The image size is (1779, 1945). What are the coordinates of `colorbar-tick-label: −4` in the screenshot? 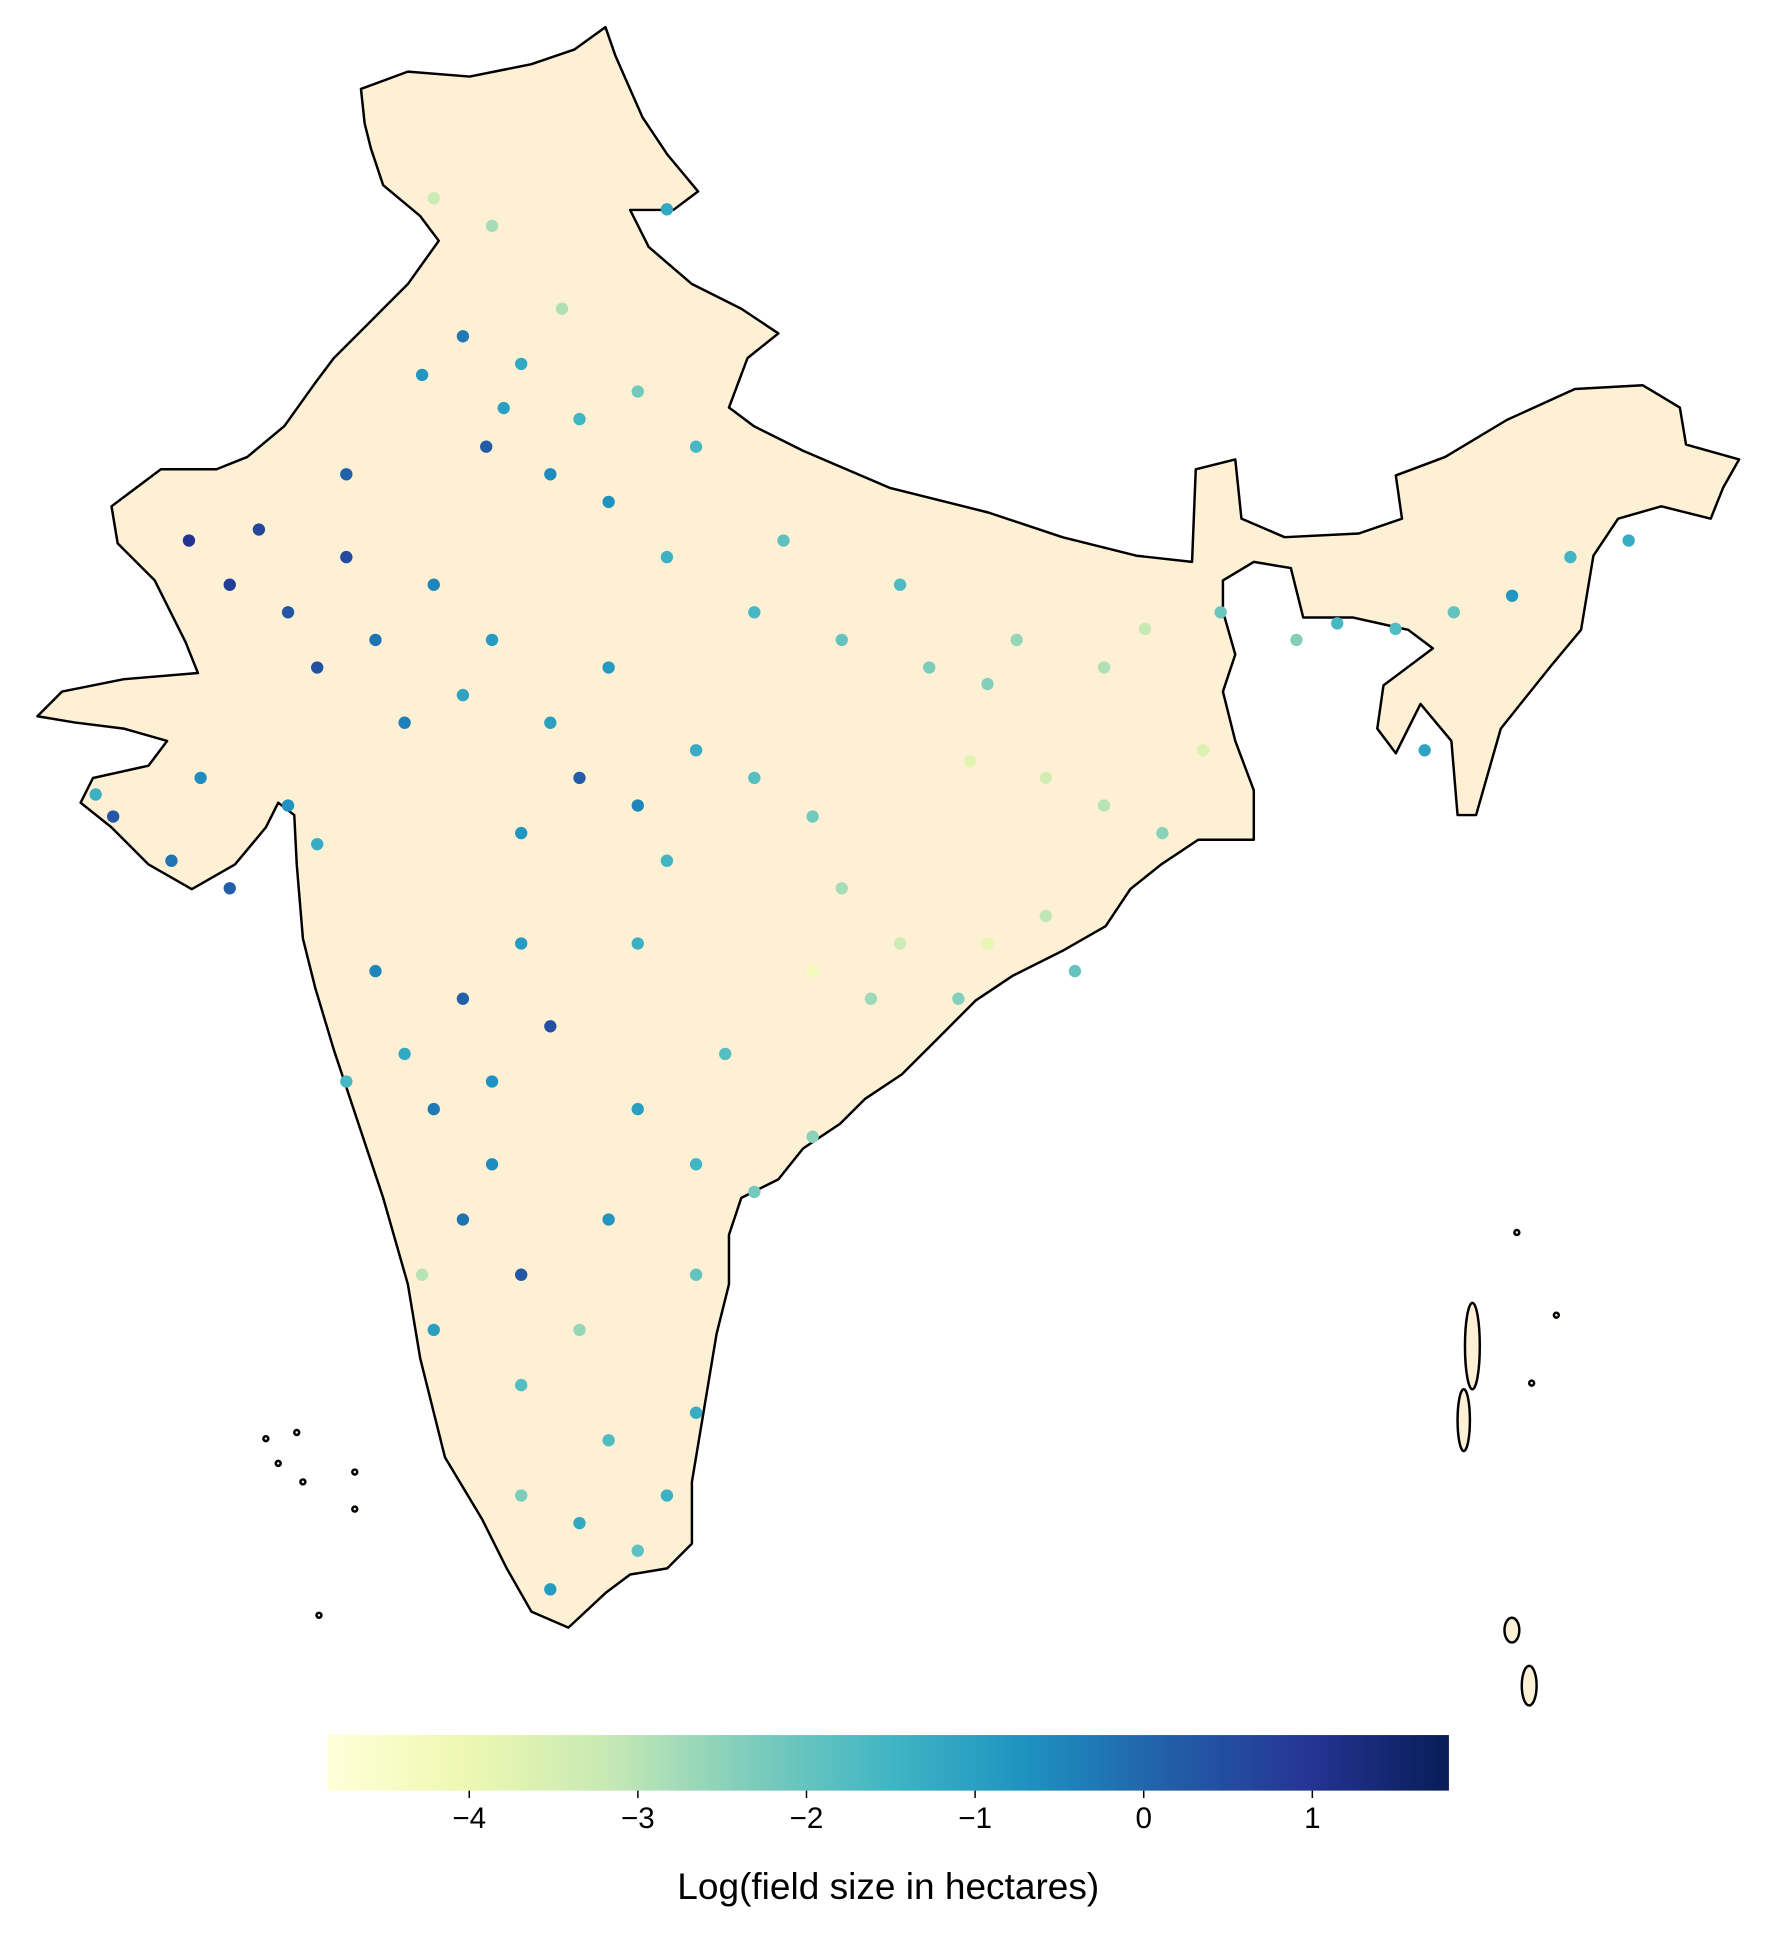 It's located at (469, 1818).